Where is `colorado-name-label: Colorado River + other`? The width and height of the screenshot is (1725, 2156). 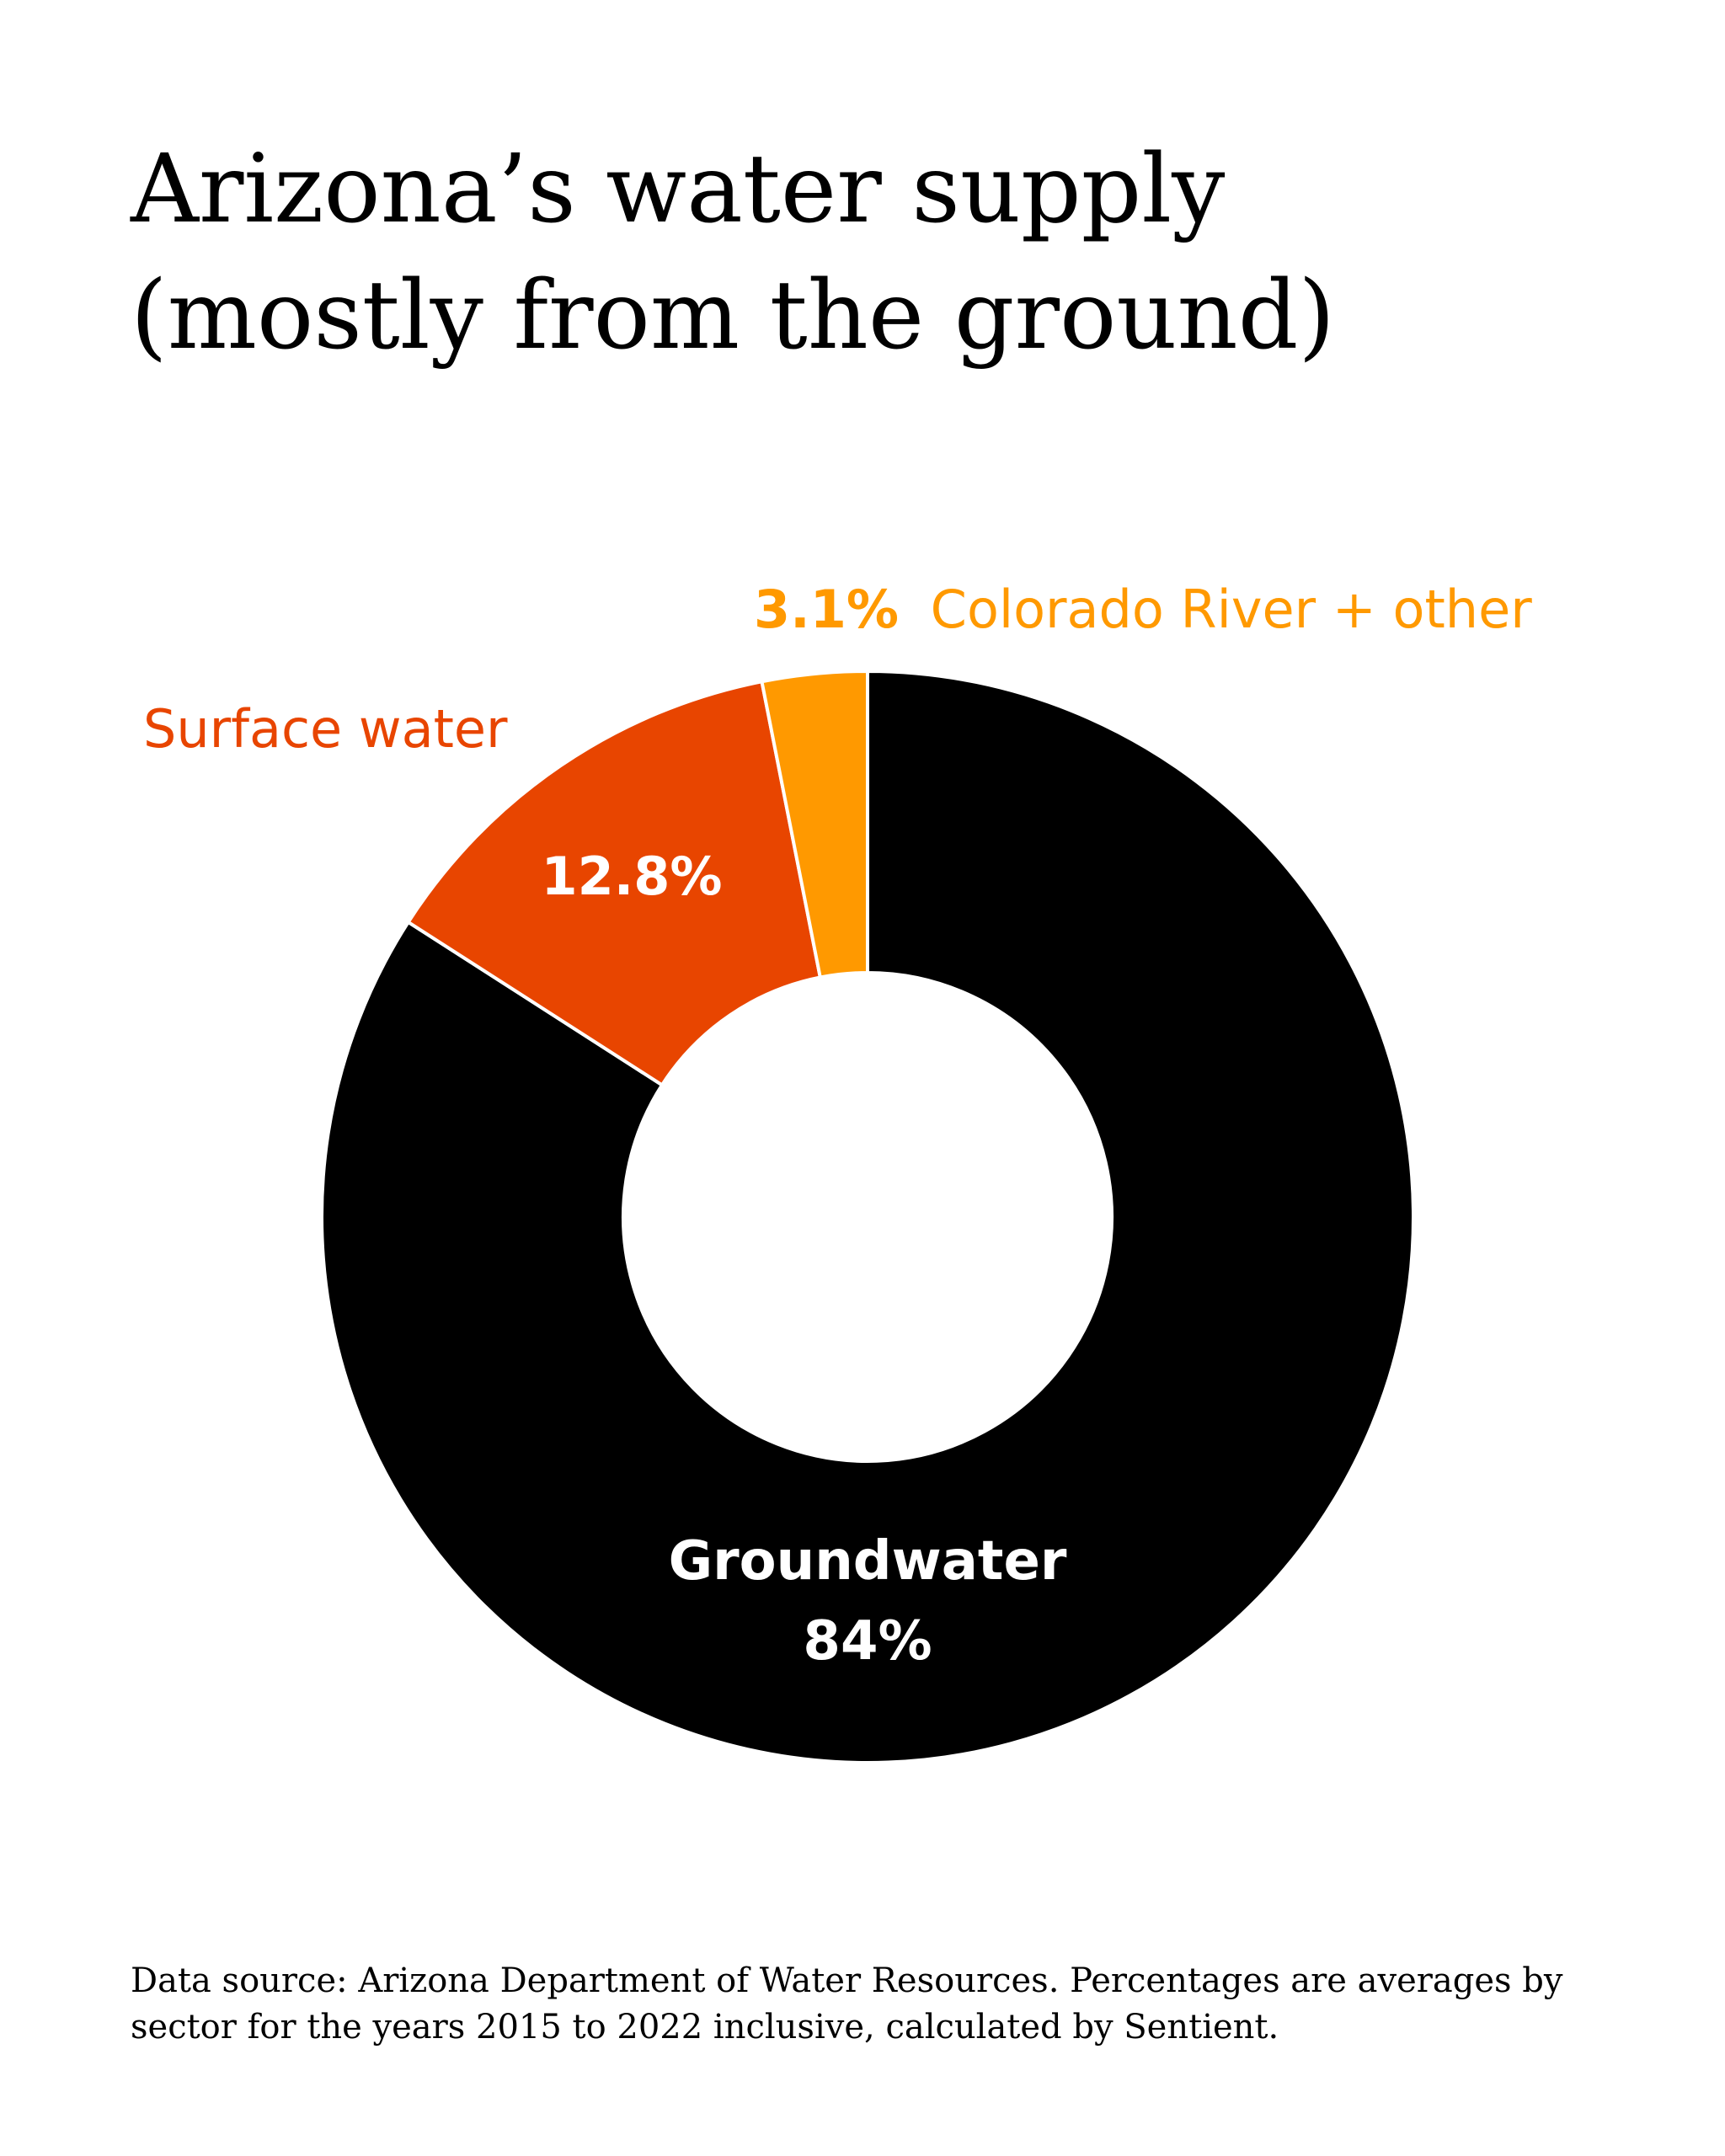
colorado-name-label: Colorado River + other is located at coordinates (1232, 609).